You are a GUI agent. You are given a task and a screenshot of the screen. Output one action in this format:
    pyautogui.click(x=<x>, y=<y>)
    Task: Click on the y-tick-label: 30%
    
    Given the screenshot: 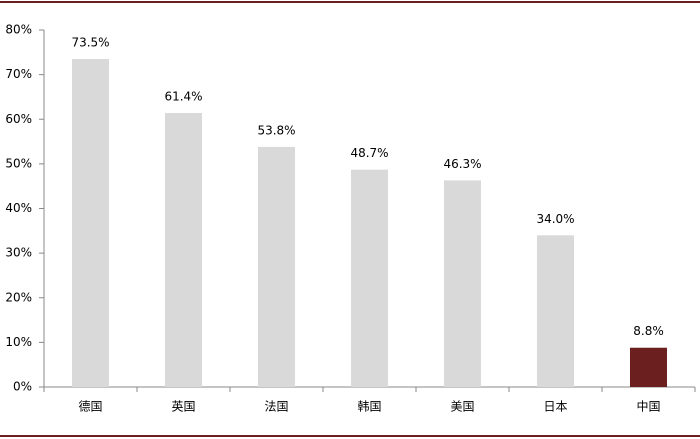 What is the action you would take?
    pyautogui.click(x=18, y=253)
    